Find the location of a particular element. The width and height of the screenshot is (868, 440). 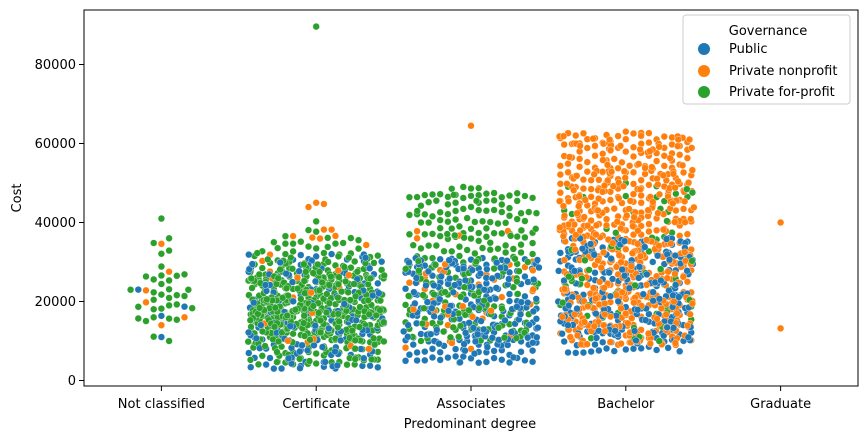

y-tick-label: 80000 is located at coordinates (55, 65).